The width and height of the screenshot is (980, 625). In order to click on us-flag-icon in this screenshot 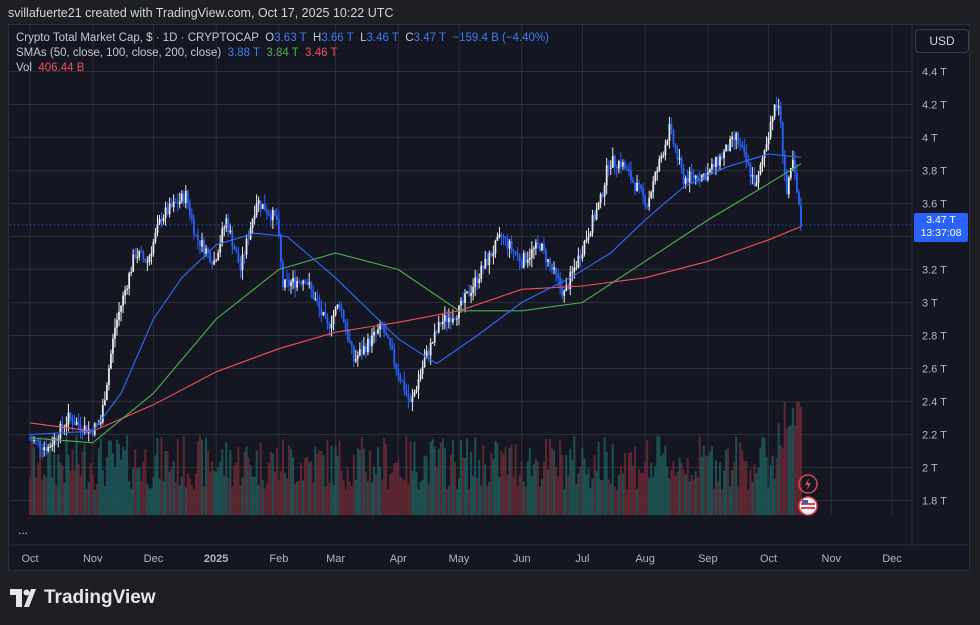, I will do `click(808, 506)`.